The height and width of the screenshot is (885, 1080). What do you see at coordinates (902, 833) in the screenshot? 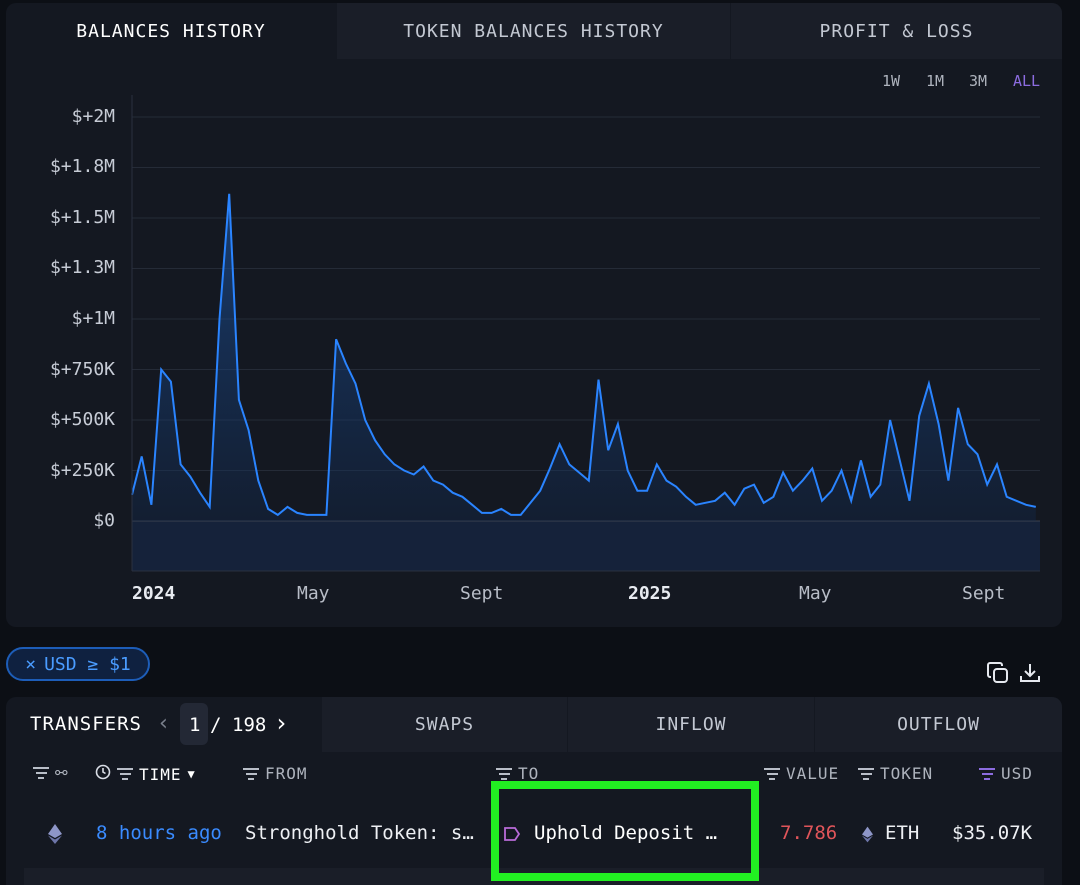
I see `row-token: ETH` at bounding box center [902, 833].